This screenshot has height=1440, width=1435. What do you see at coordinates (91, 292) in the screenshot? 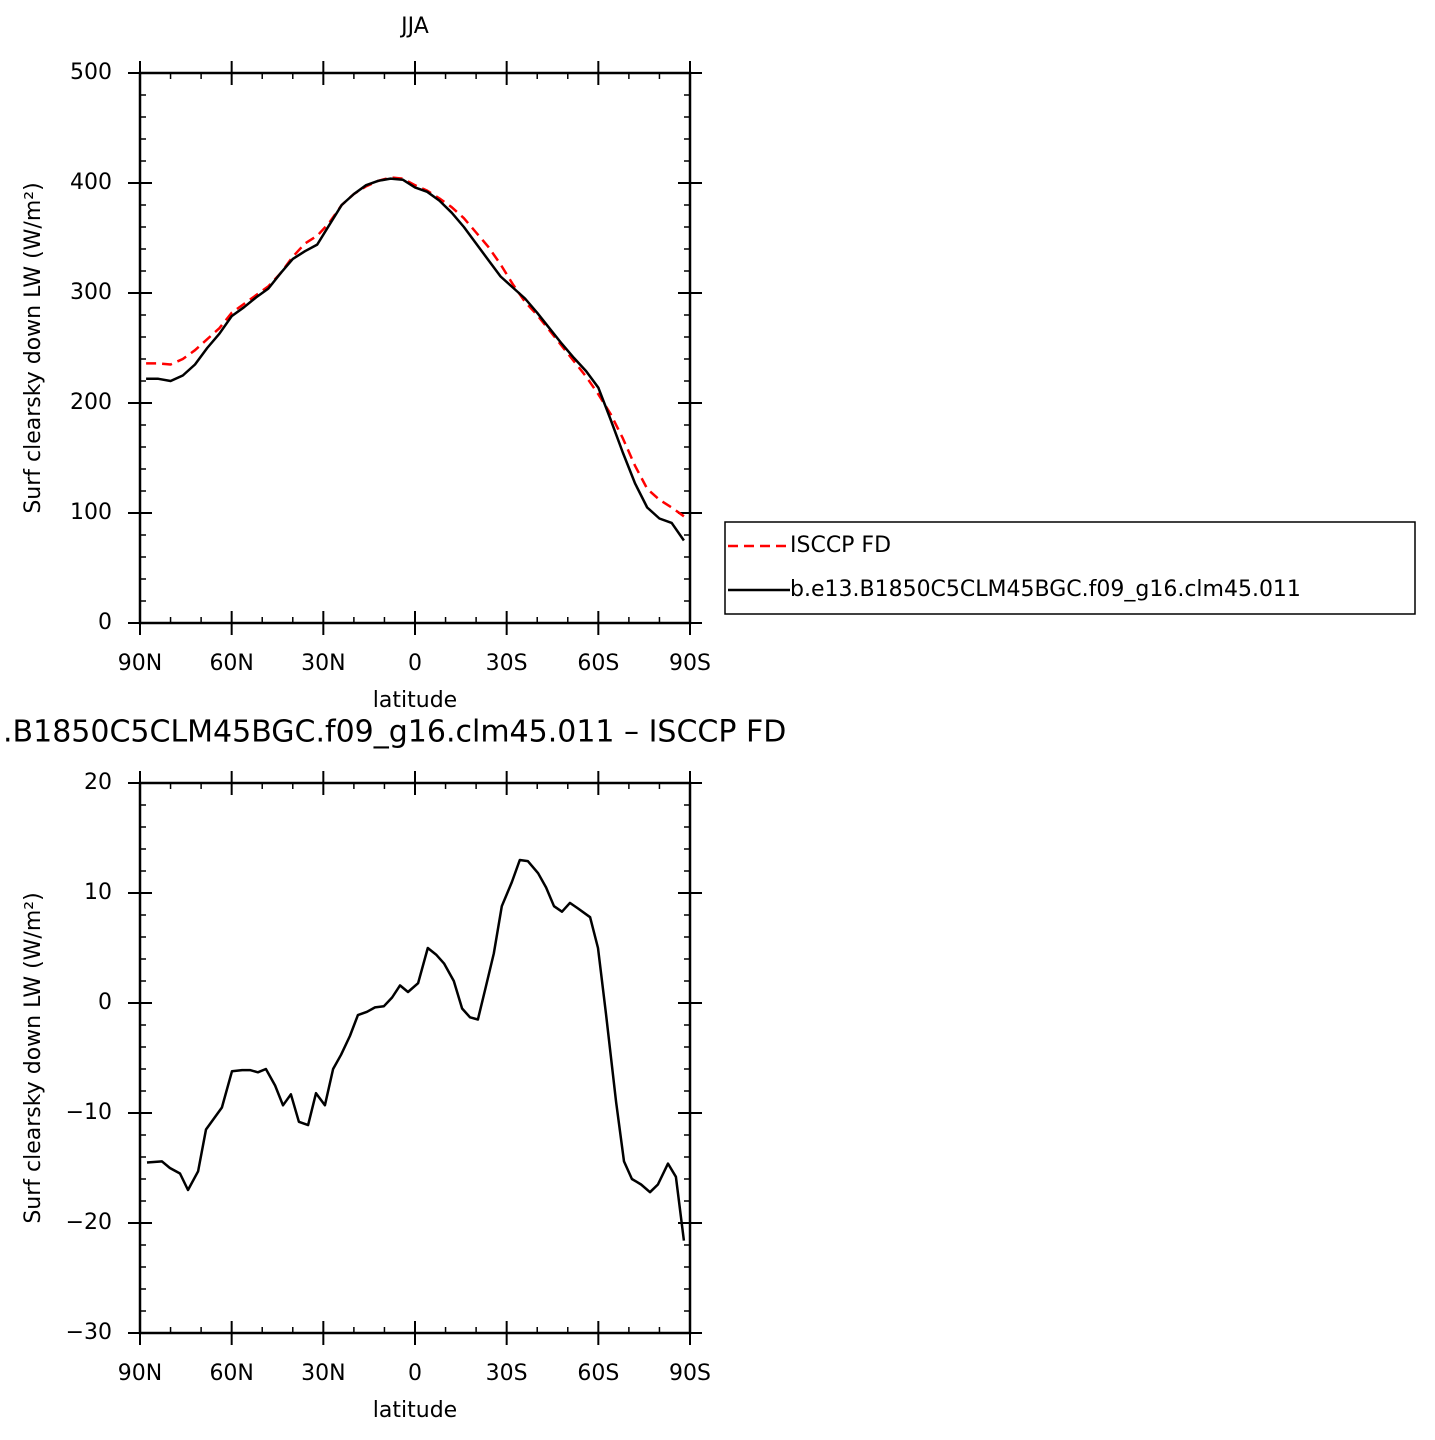
I see `y-tick-label: 300` at bounding box center [91, 292].